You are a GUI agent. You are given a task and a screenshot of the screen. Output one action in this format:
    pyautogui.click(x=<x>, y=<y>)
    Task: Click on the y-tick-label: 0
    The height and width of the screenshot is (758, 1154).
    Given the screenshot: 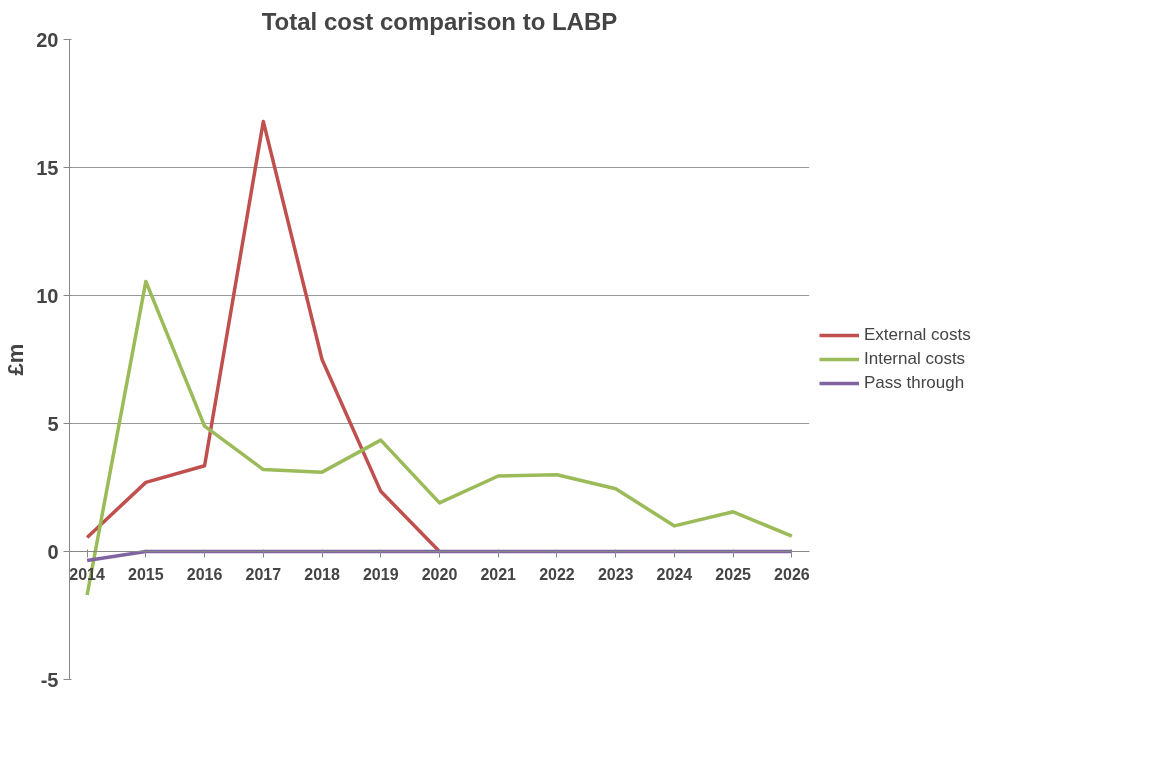 What is the action you would take?
    pyautogui.click(x=53, y=551)
    